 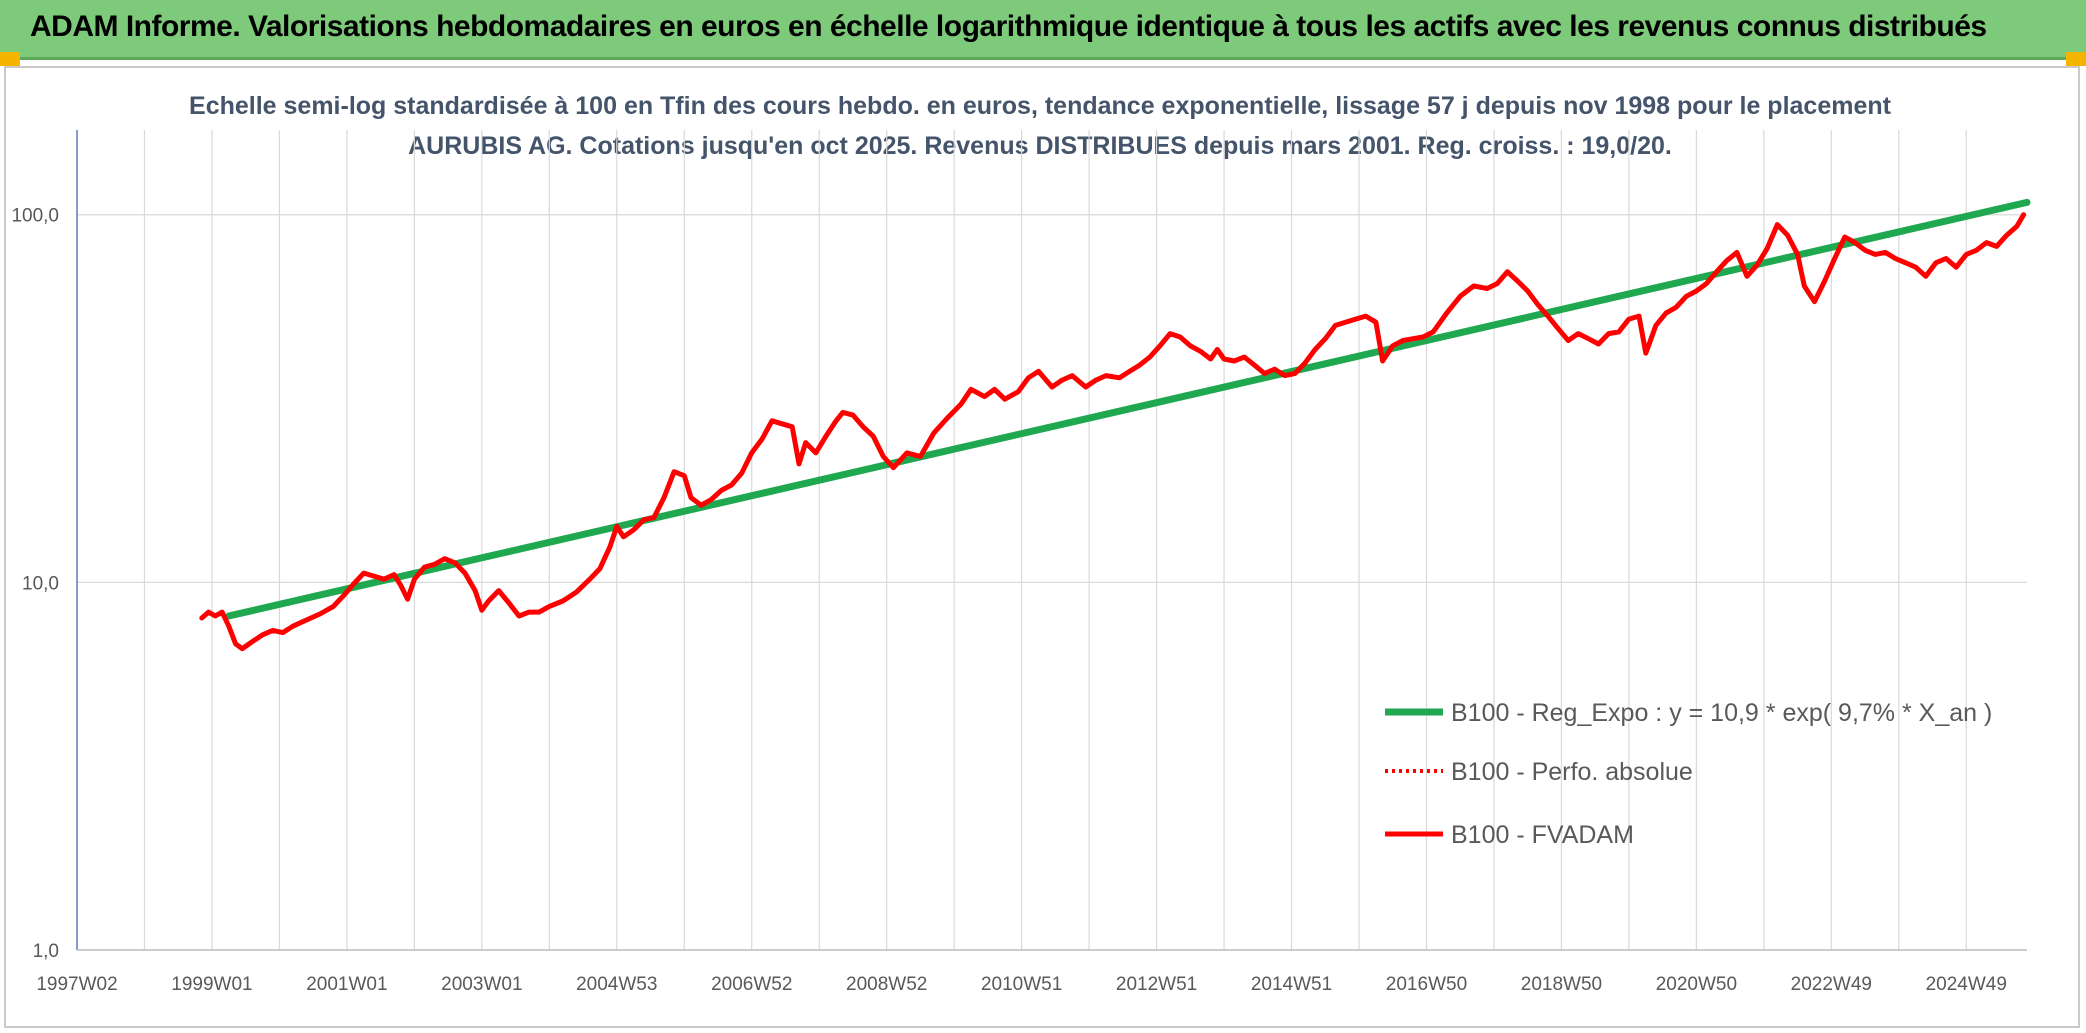 What do you see at coordinates (616, 984) in the screenshot?
I see `x-tick-label: 2004W53` at bounding box center [616, 984].